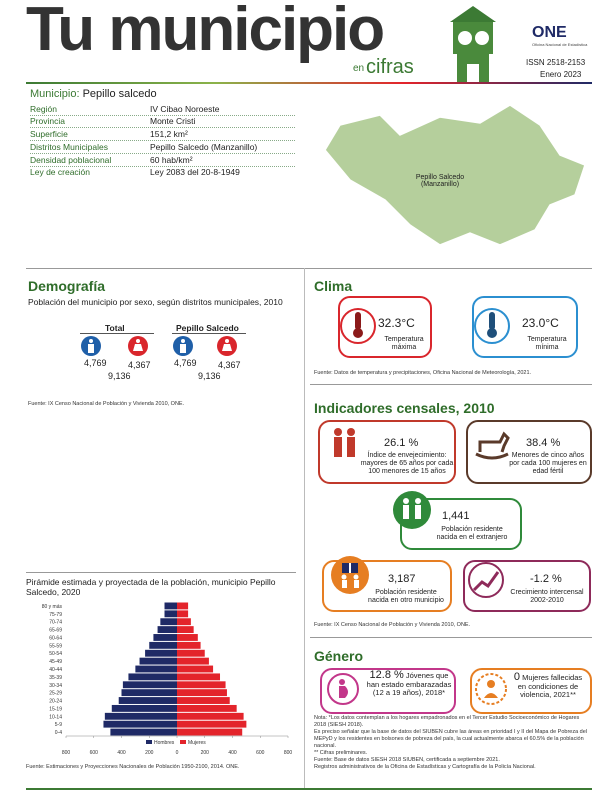 This screenshot has height=792, width=612. Describe the element at coordinates (164, 743) in the screenshot. I see `legend-label: Hombres` at that location.